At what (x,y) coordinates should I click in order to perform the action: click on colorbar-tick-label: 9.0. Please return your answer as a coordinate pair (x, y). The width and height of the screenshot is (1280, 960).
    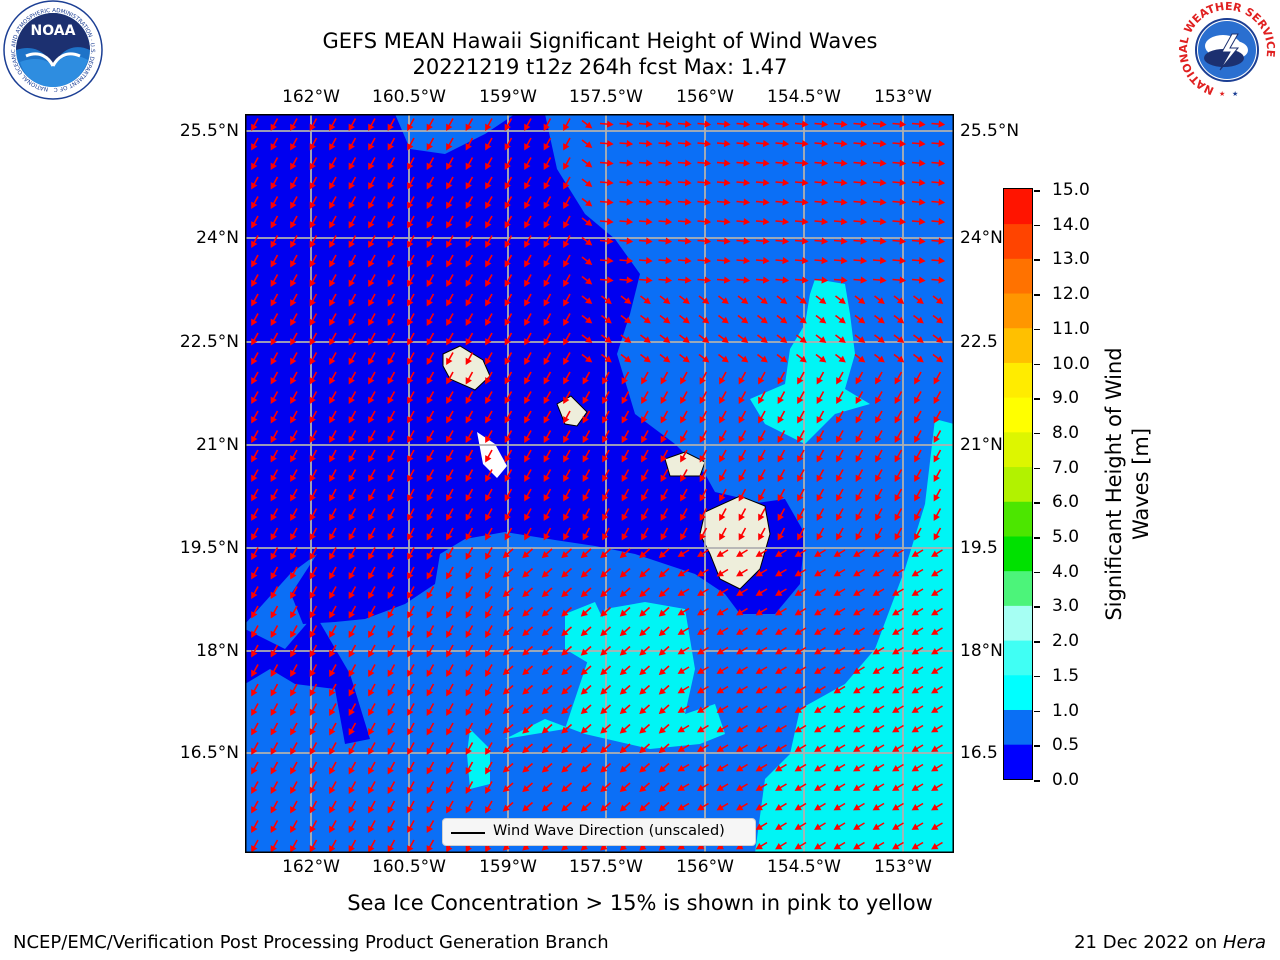
    Looking at the image, I should click on (1066, 398).